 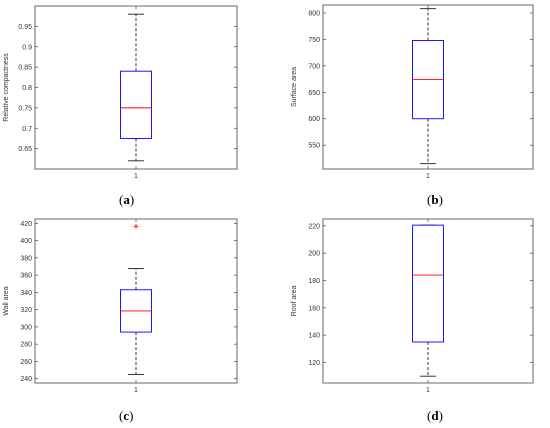 What do you see at coordinates (314, 40) in the screenshot?
I see `y-tick-label: 750` at bounding box center [314, 40].